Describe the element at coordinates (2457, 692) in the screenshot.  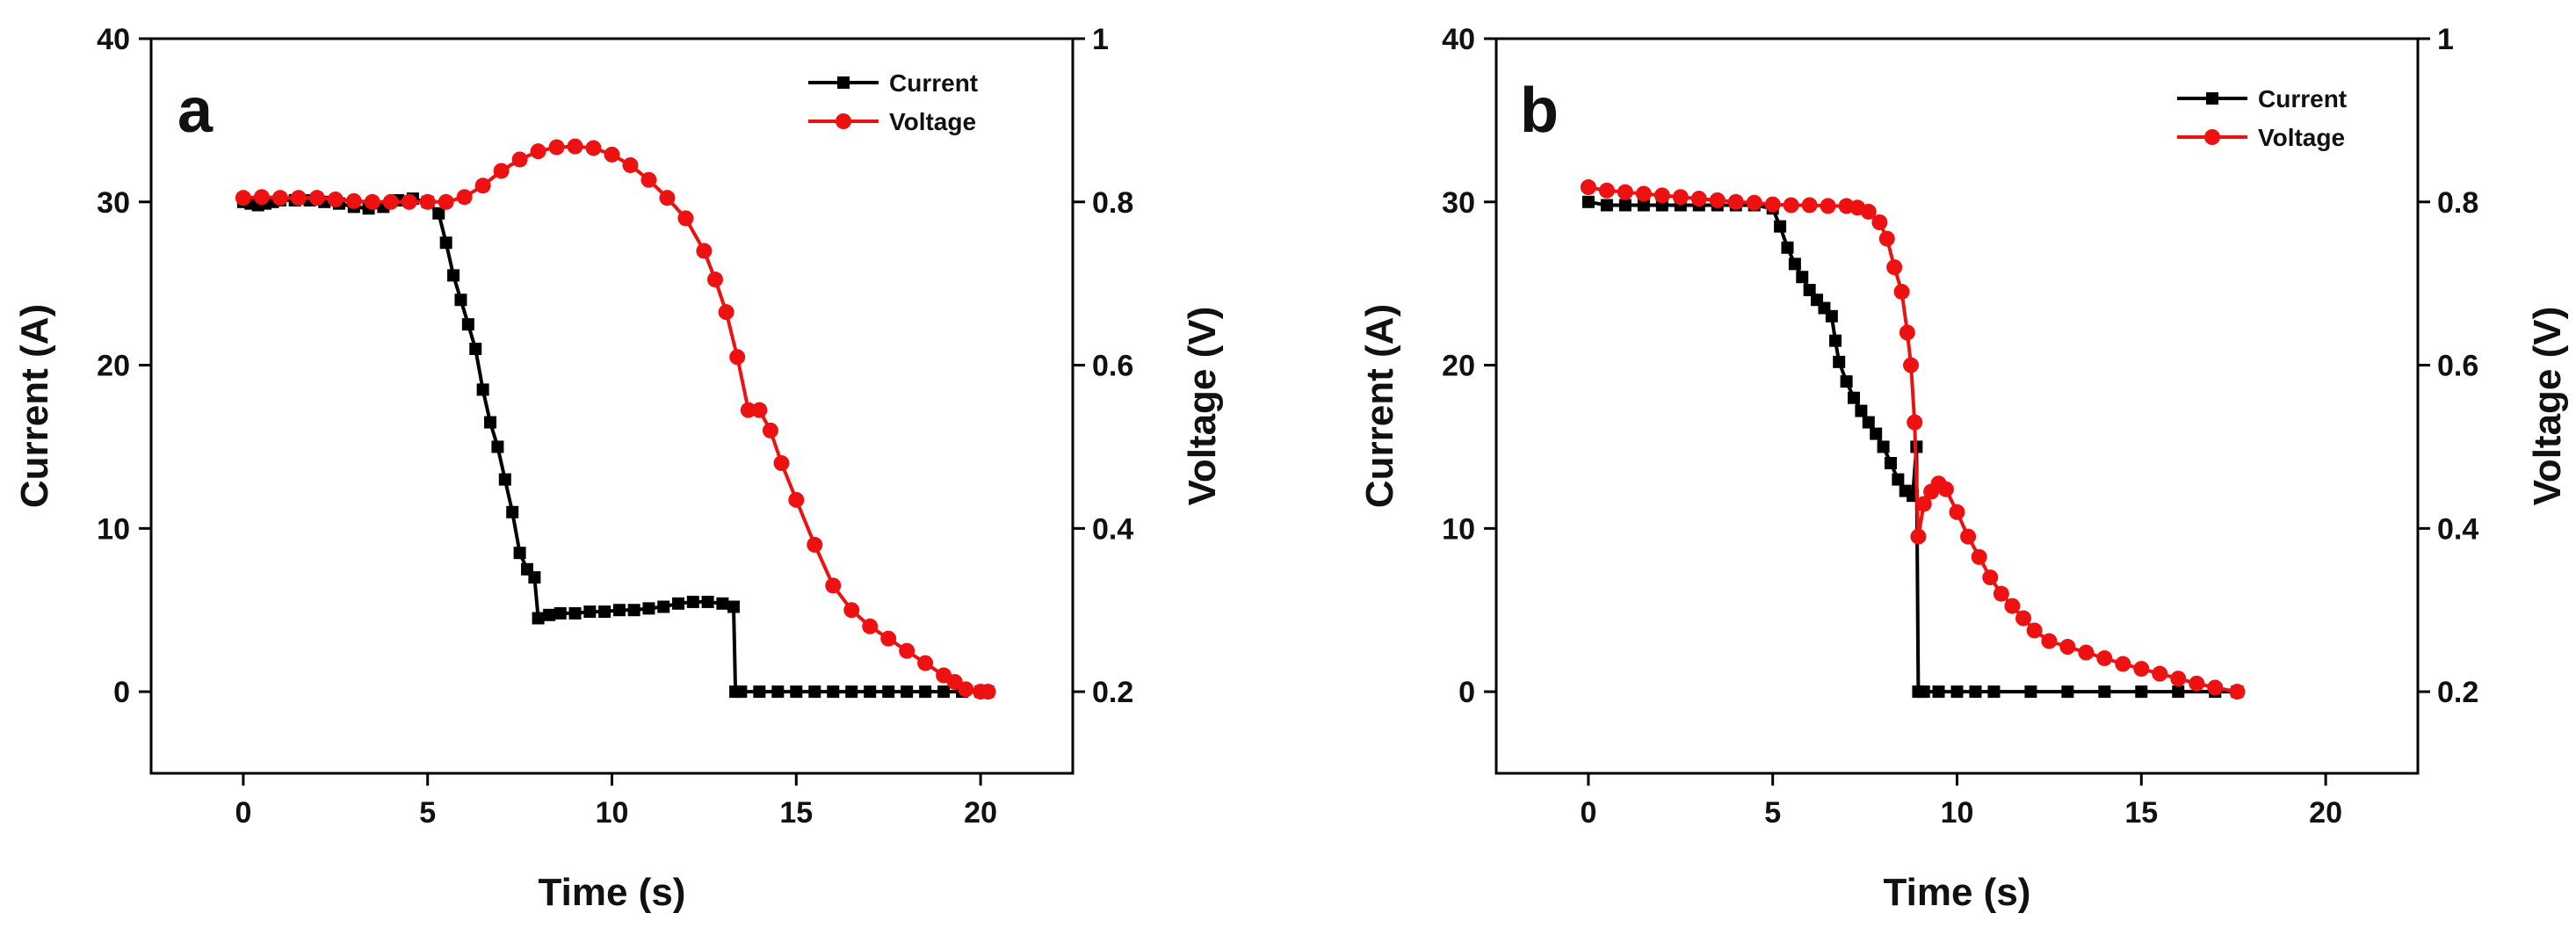
I see `y-right-tick-label: 0.2` at that location.